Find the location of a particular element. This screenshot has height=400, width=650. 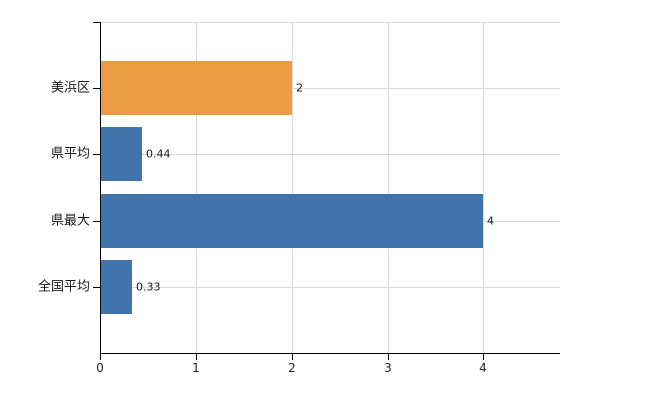

x-tick-label: 3 is located at coordinates (388, 368).